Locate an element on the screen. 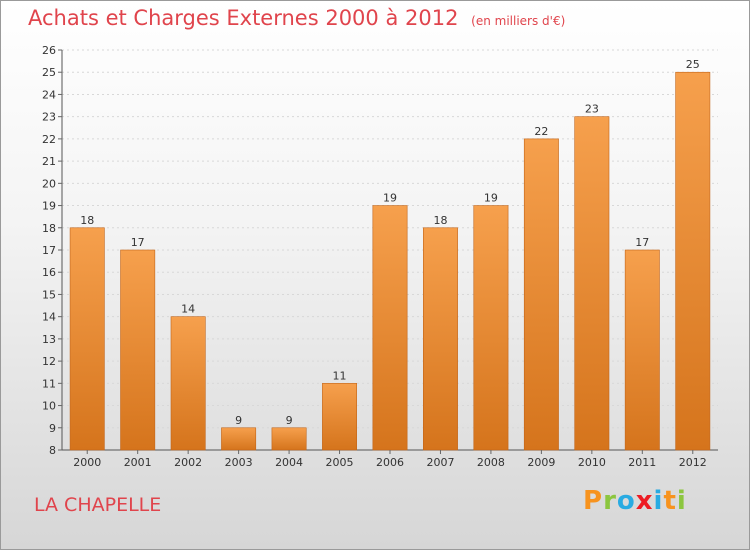 This screenshot has width=750, height=550. y-tick-label: 13 is located at coordinates (49, 339).